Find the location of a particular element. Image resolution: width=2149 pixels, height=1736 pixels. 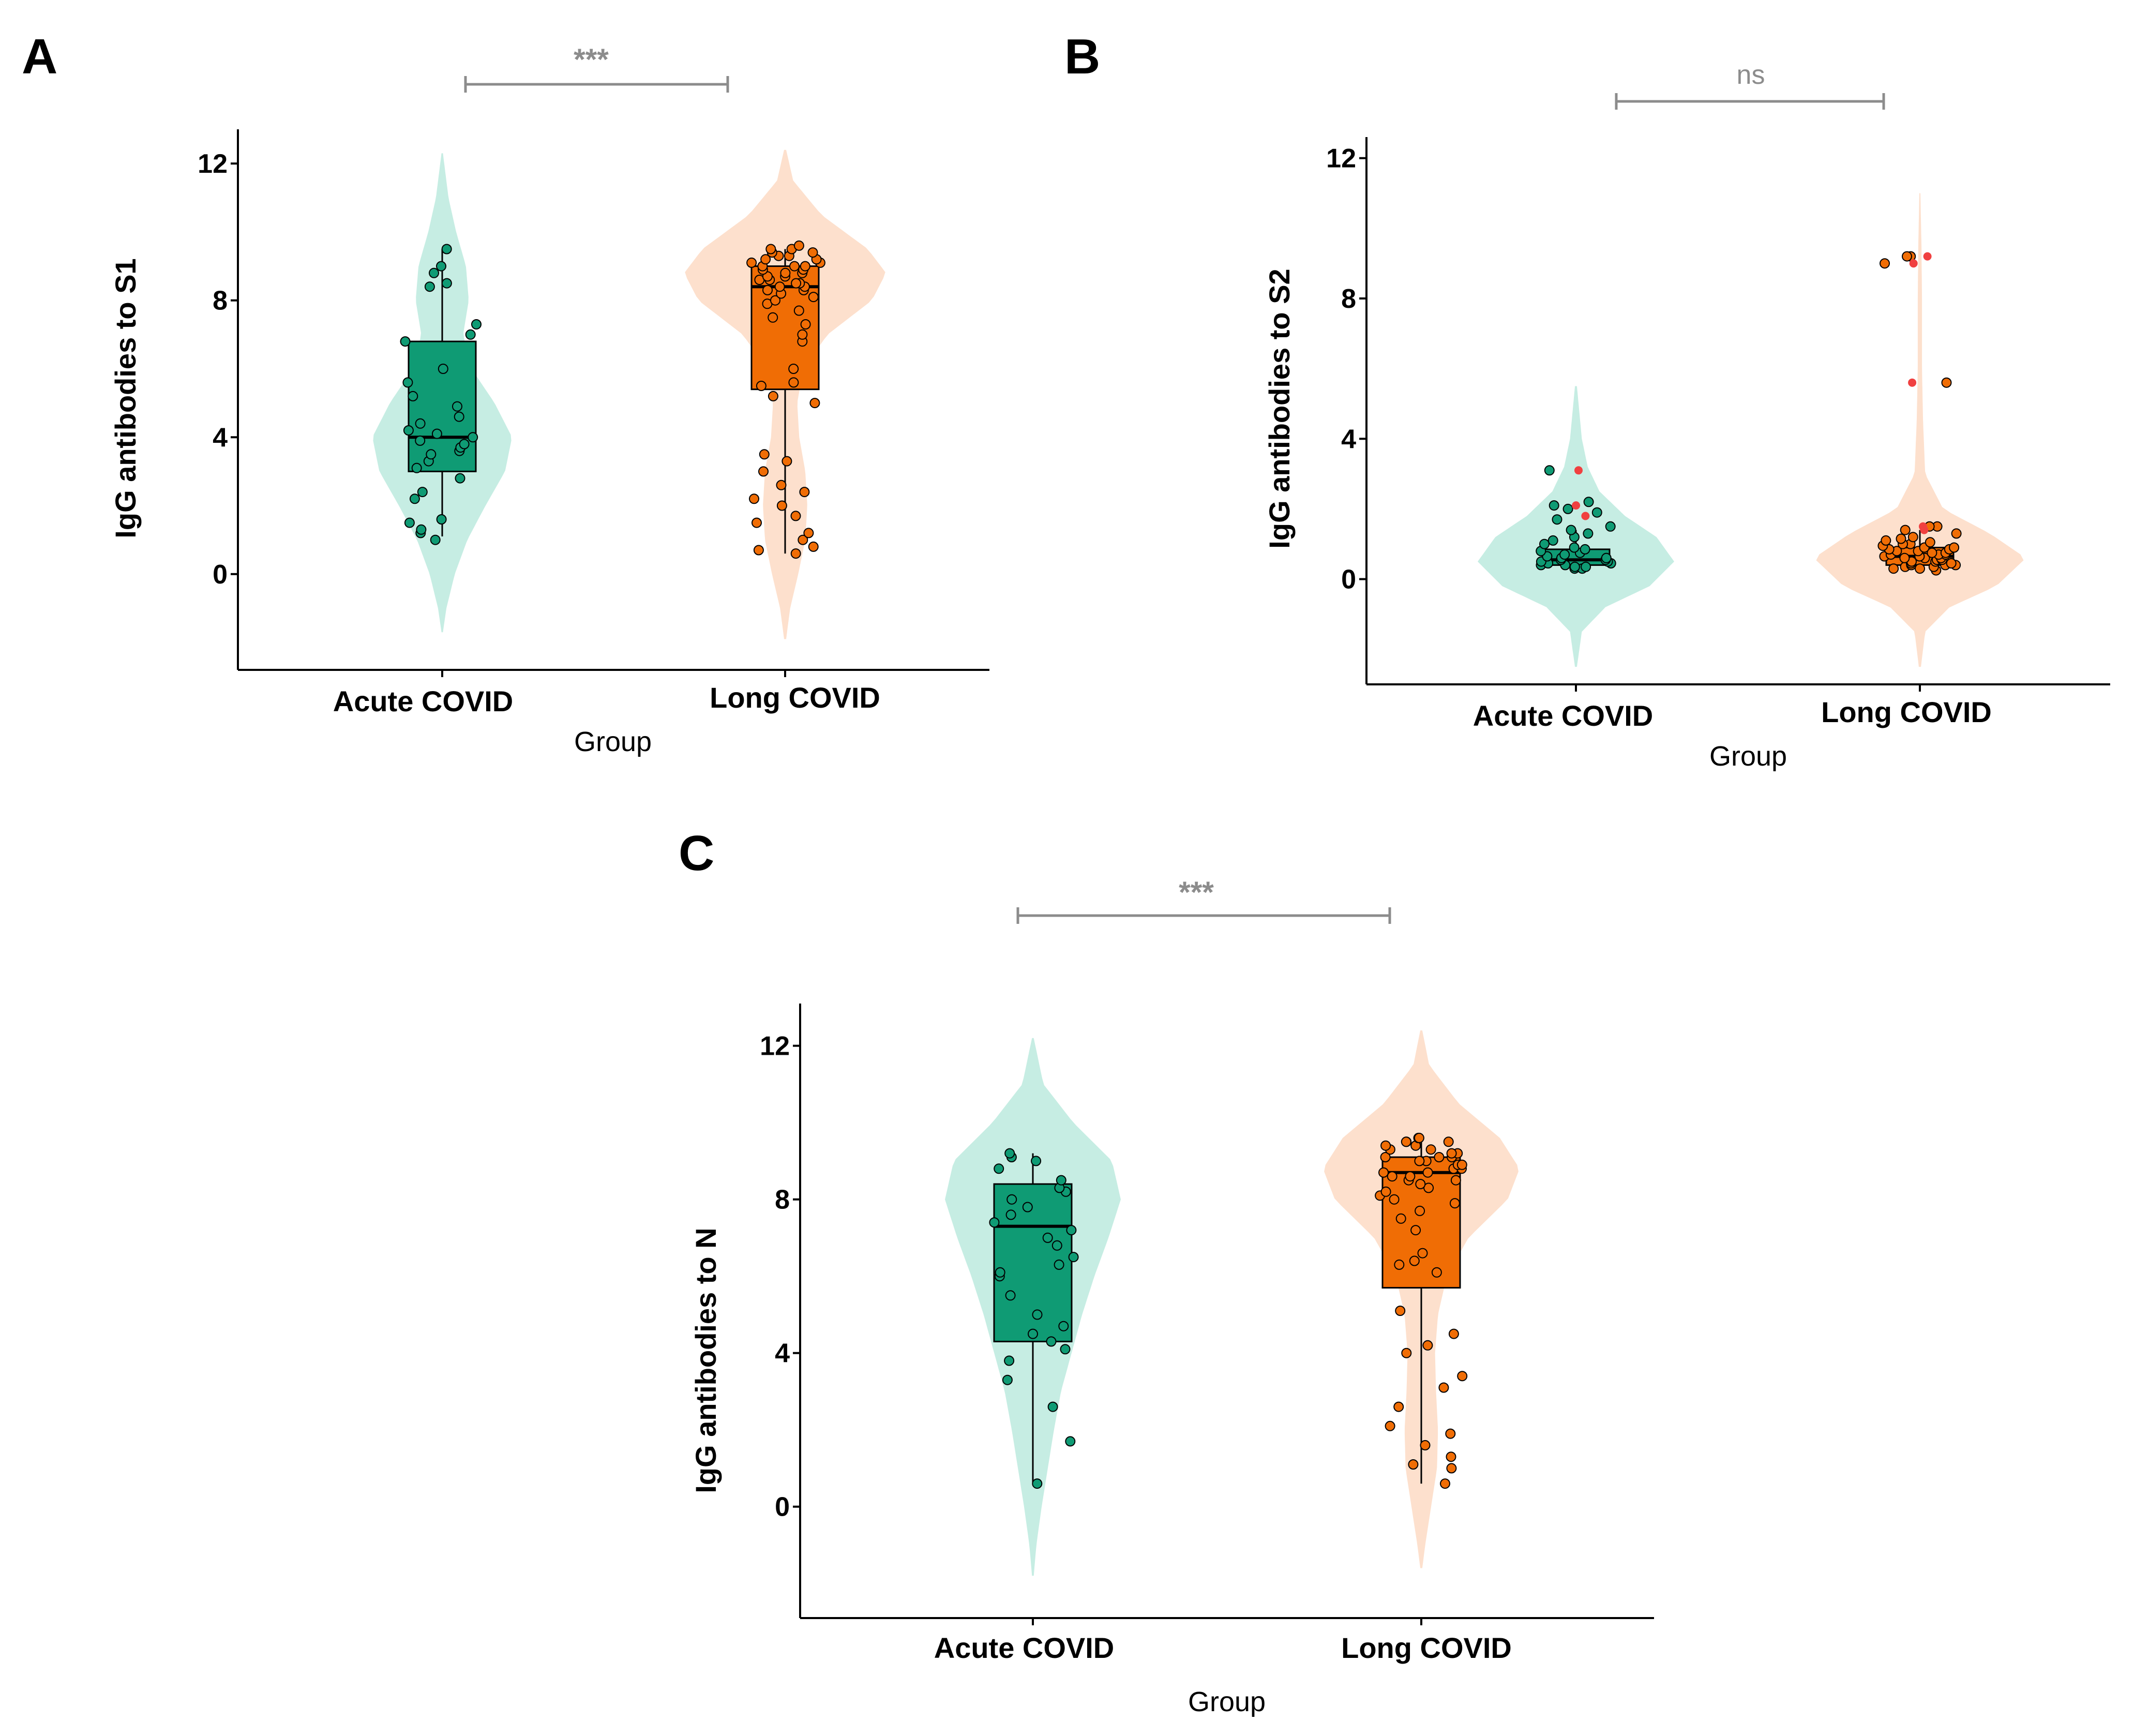

significance-label-b: ns is located at coordinates (1751, 75).